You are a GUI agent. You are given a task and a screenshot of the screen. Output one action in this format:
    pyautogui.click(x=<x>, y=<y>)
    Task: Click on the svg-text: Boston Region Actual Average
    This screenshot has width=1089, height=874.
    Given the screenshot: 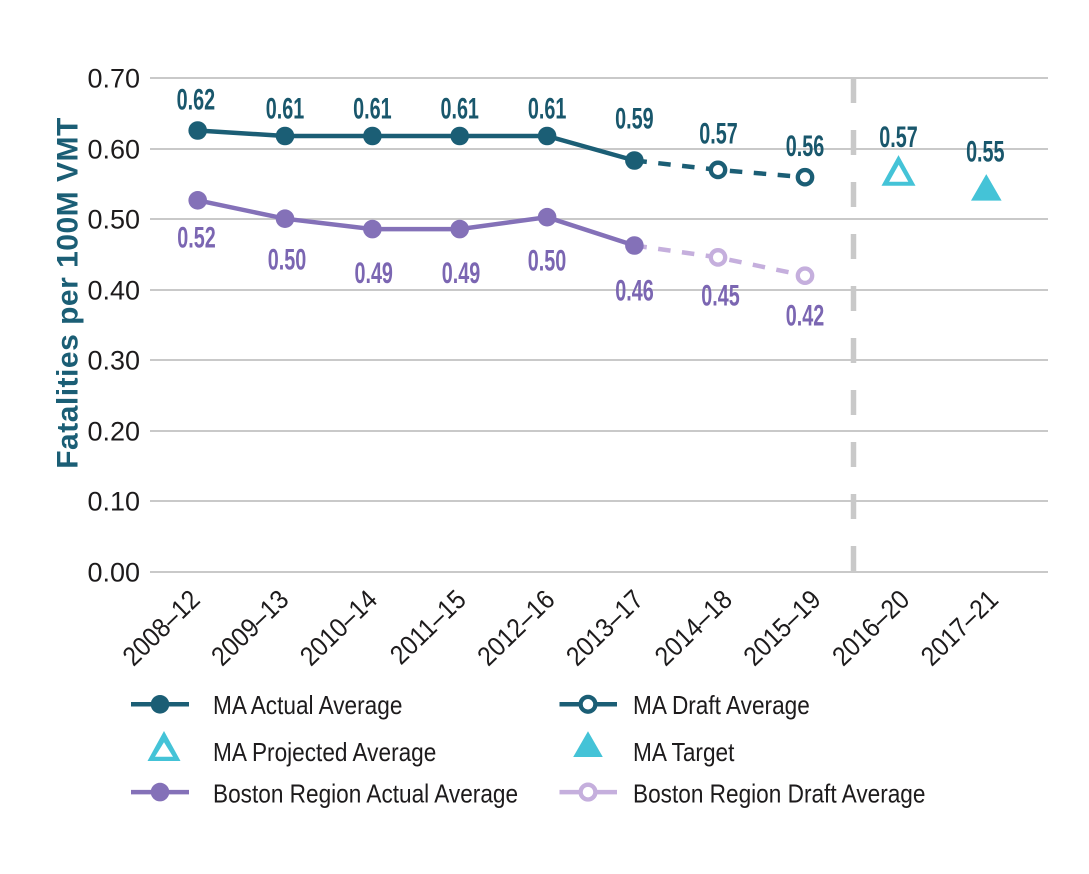 What is the action you would take?
    pyautogui.click(x=365, y=794)
    